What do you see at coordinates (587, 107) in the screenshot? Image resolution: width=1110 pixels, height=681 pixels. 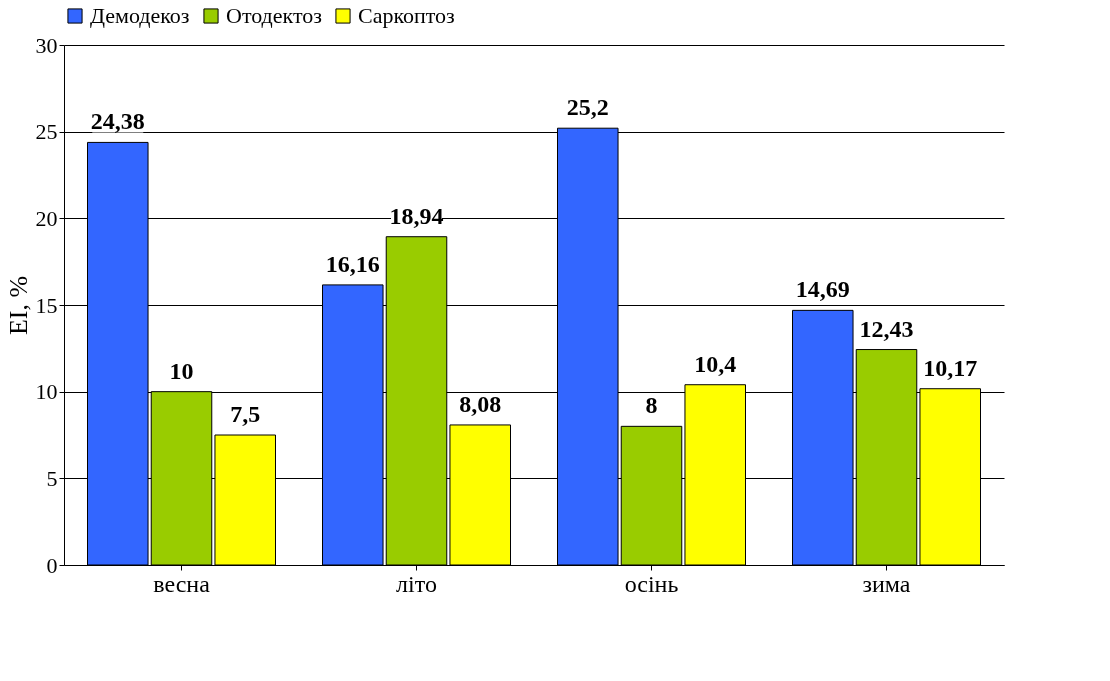 I see `data-label: 25,2` at bounding box center [587, 107].